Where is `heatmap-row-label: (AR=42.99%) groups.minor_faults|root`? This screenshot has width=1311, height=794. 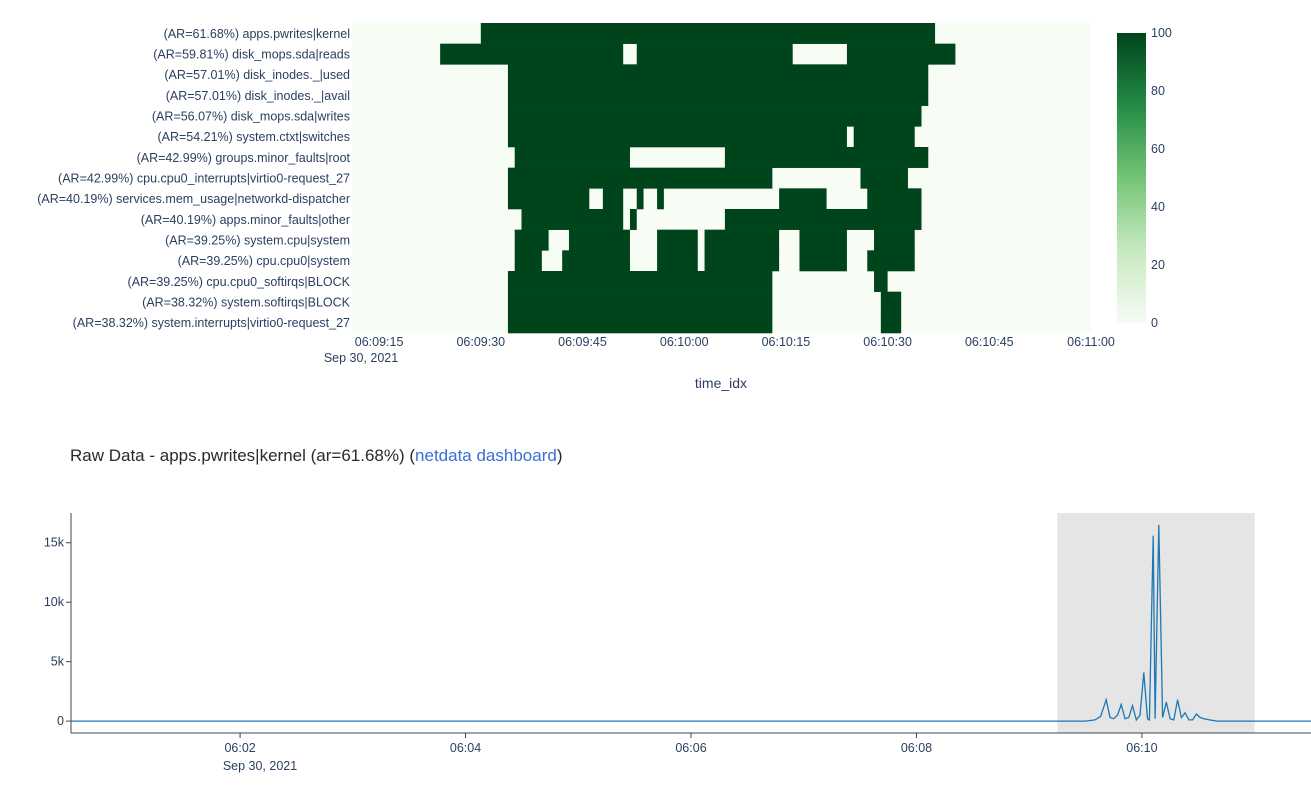
heatmap-row-label: (AR=42.99%) groups.minor_faults|root is located at coordinates (244, 158).